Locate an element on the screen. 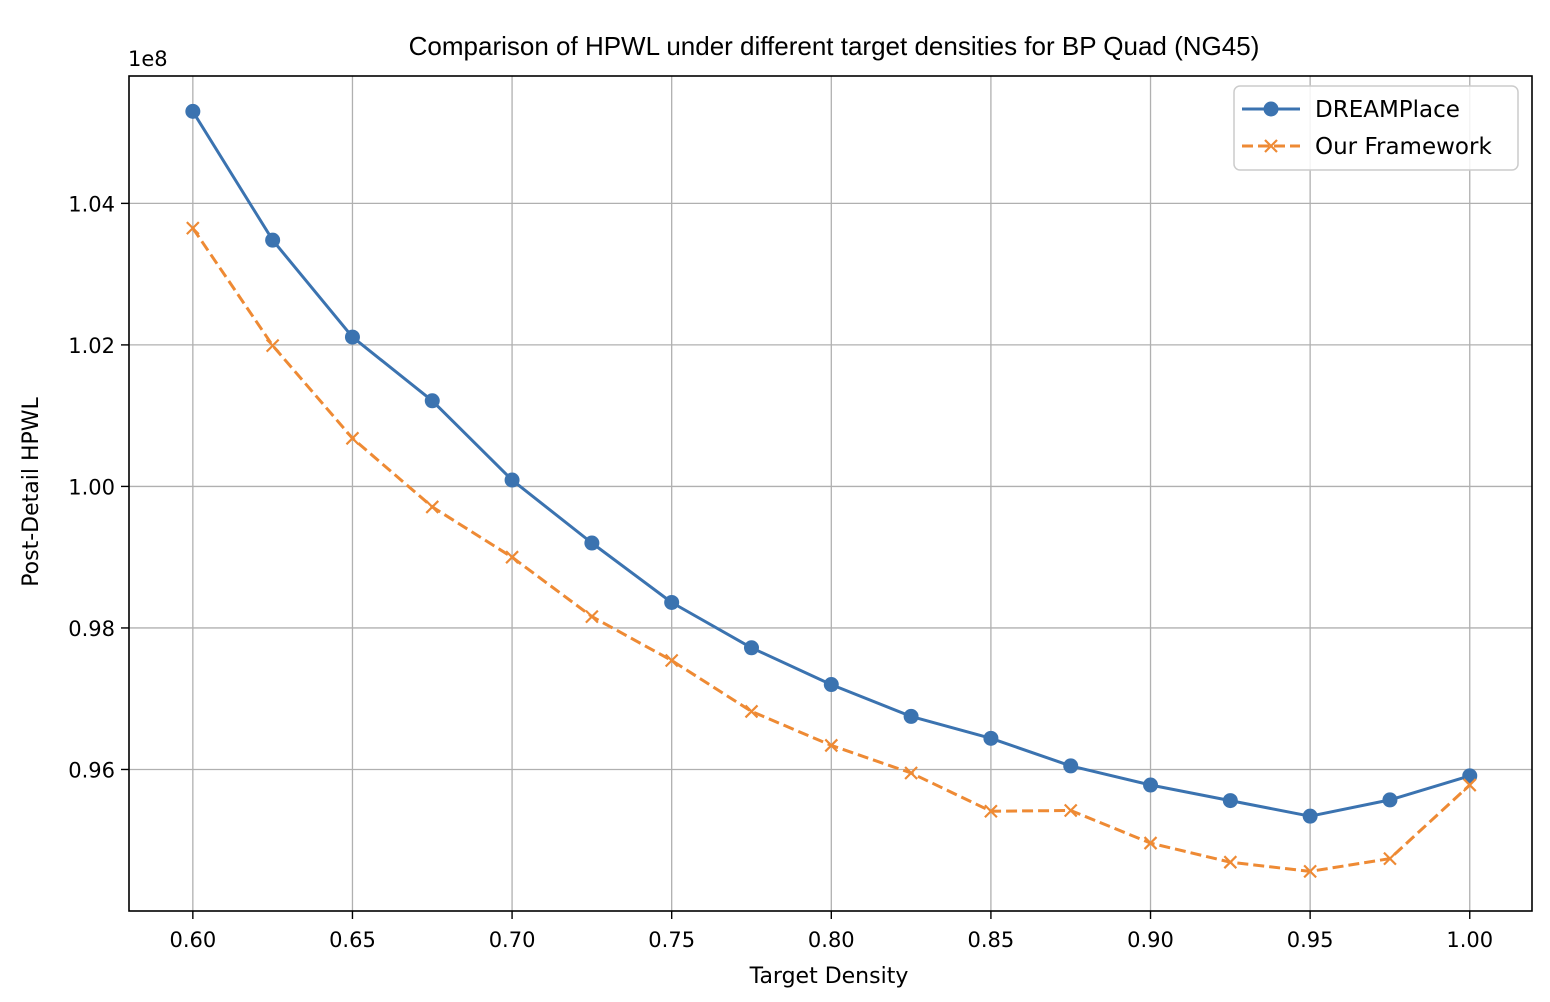 The image size is (1550, 1002). legend-marker-dreamplace is located at coordinates (1271, 109).